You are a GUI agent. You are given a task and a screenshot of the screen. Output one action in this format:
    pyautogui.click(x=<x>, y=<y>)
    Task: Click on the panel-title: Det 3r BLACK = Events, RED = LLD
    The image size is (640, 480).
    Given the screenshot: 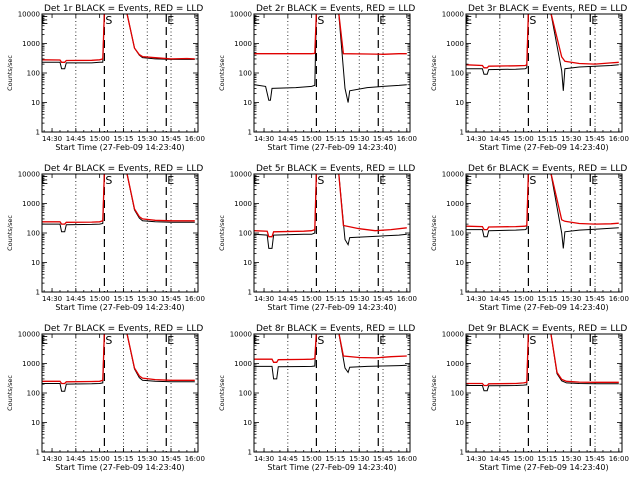 What is the action you would take?
    pyautogui.click(x=547, y=9)
    